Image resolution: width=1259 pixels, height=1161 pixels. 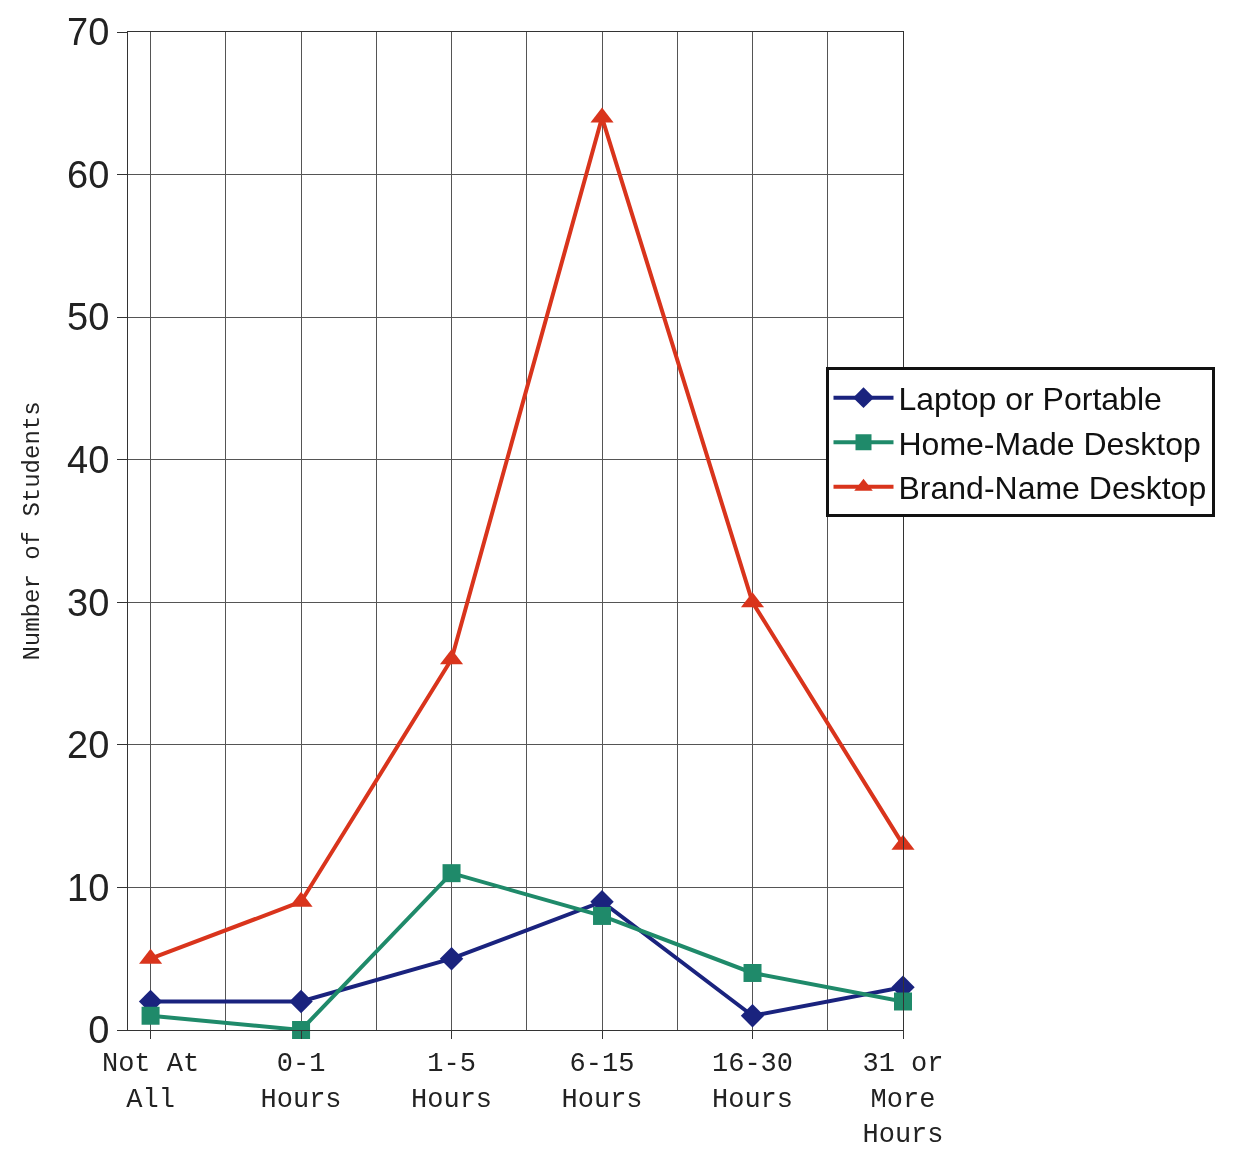 What do you see at coordinates (1030, 399) in the screenshot?
I see `legend-label: Laptop or Portable` at bounding box center [1030, 399].